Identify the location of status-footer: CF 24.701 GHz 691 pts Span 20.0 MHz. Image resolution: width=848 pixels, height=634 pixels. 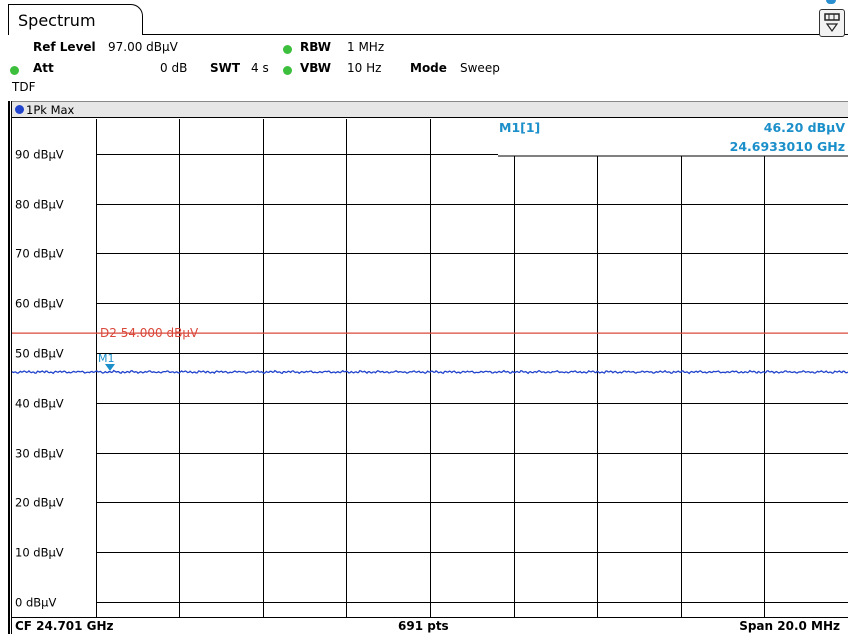
(430, 625).